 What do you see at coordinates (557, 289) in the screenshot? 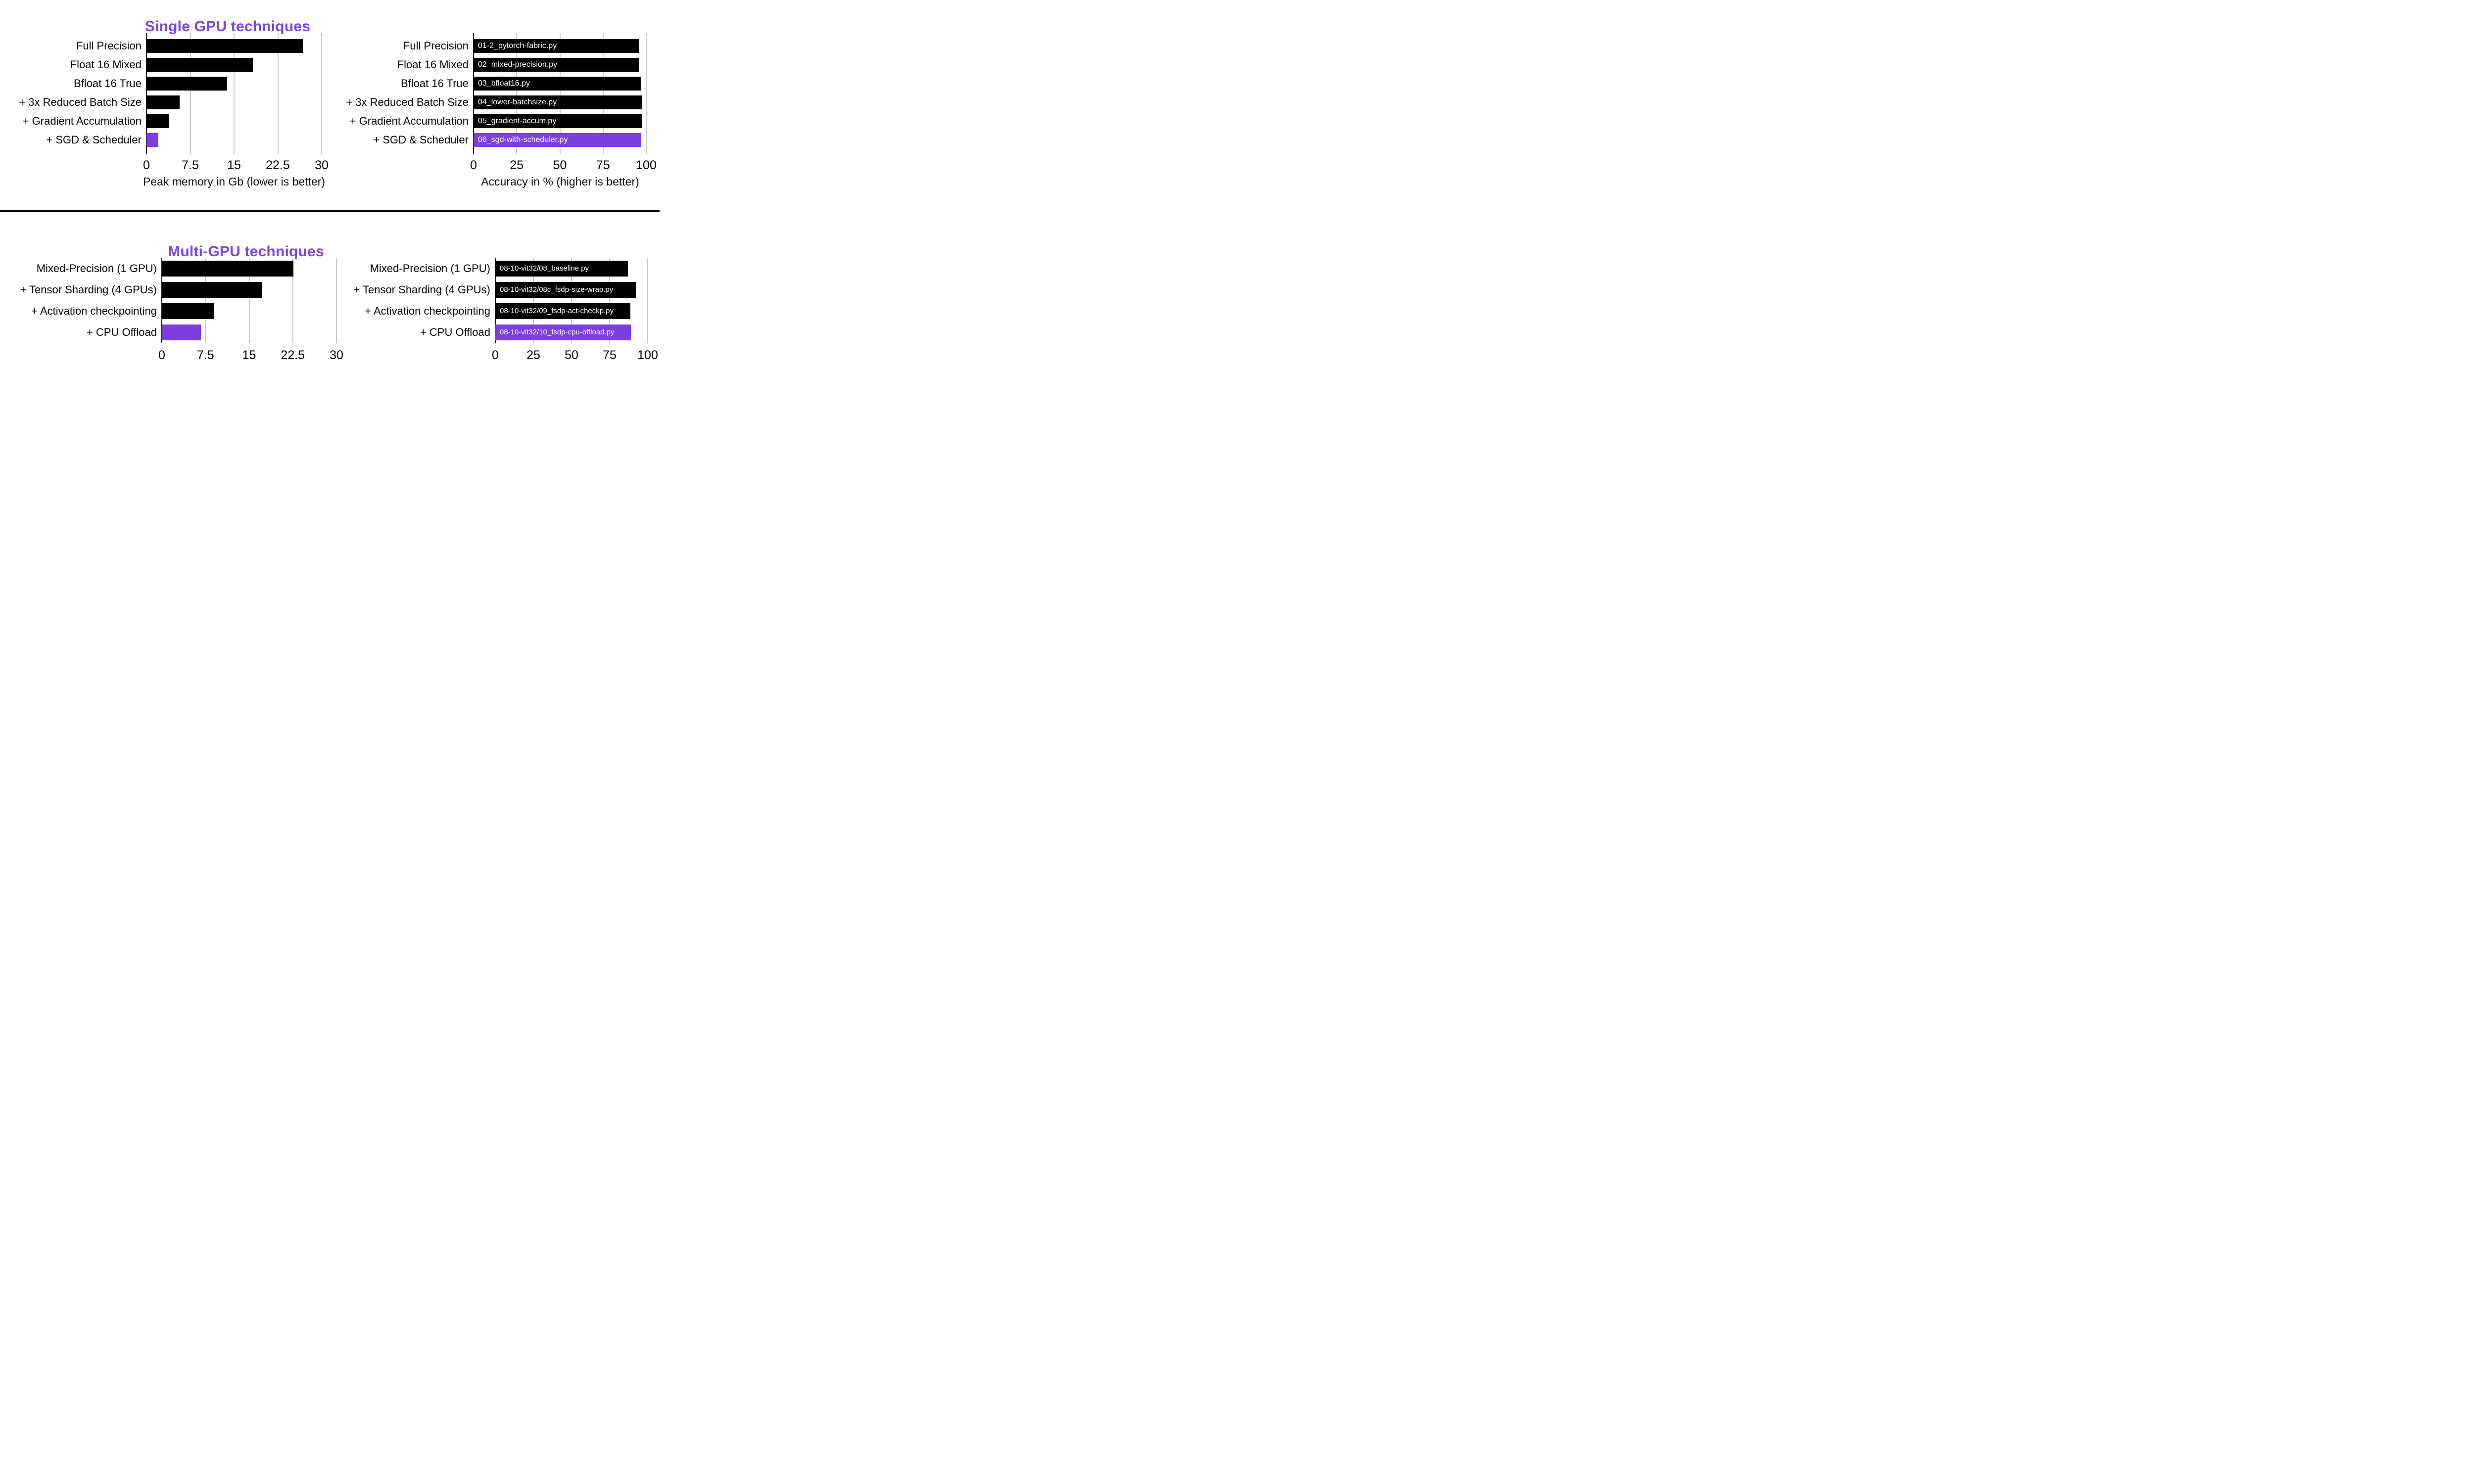
I see `bar-file-label: 08-10-vit32/08c_fsdp-size-wrap.py` at bounding box center [557, 289].